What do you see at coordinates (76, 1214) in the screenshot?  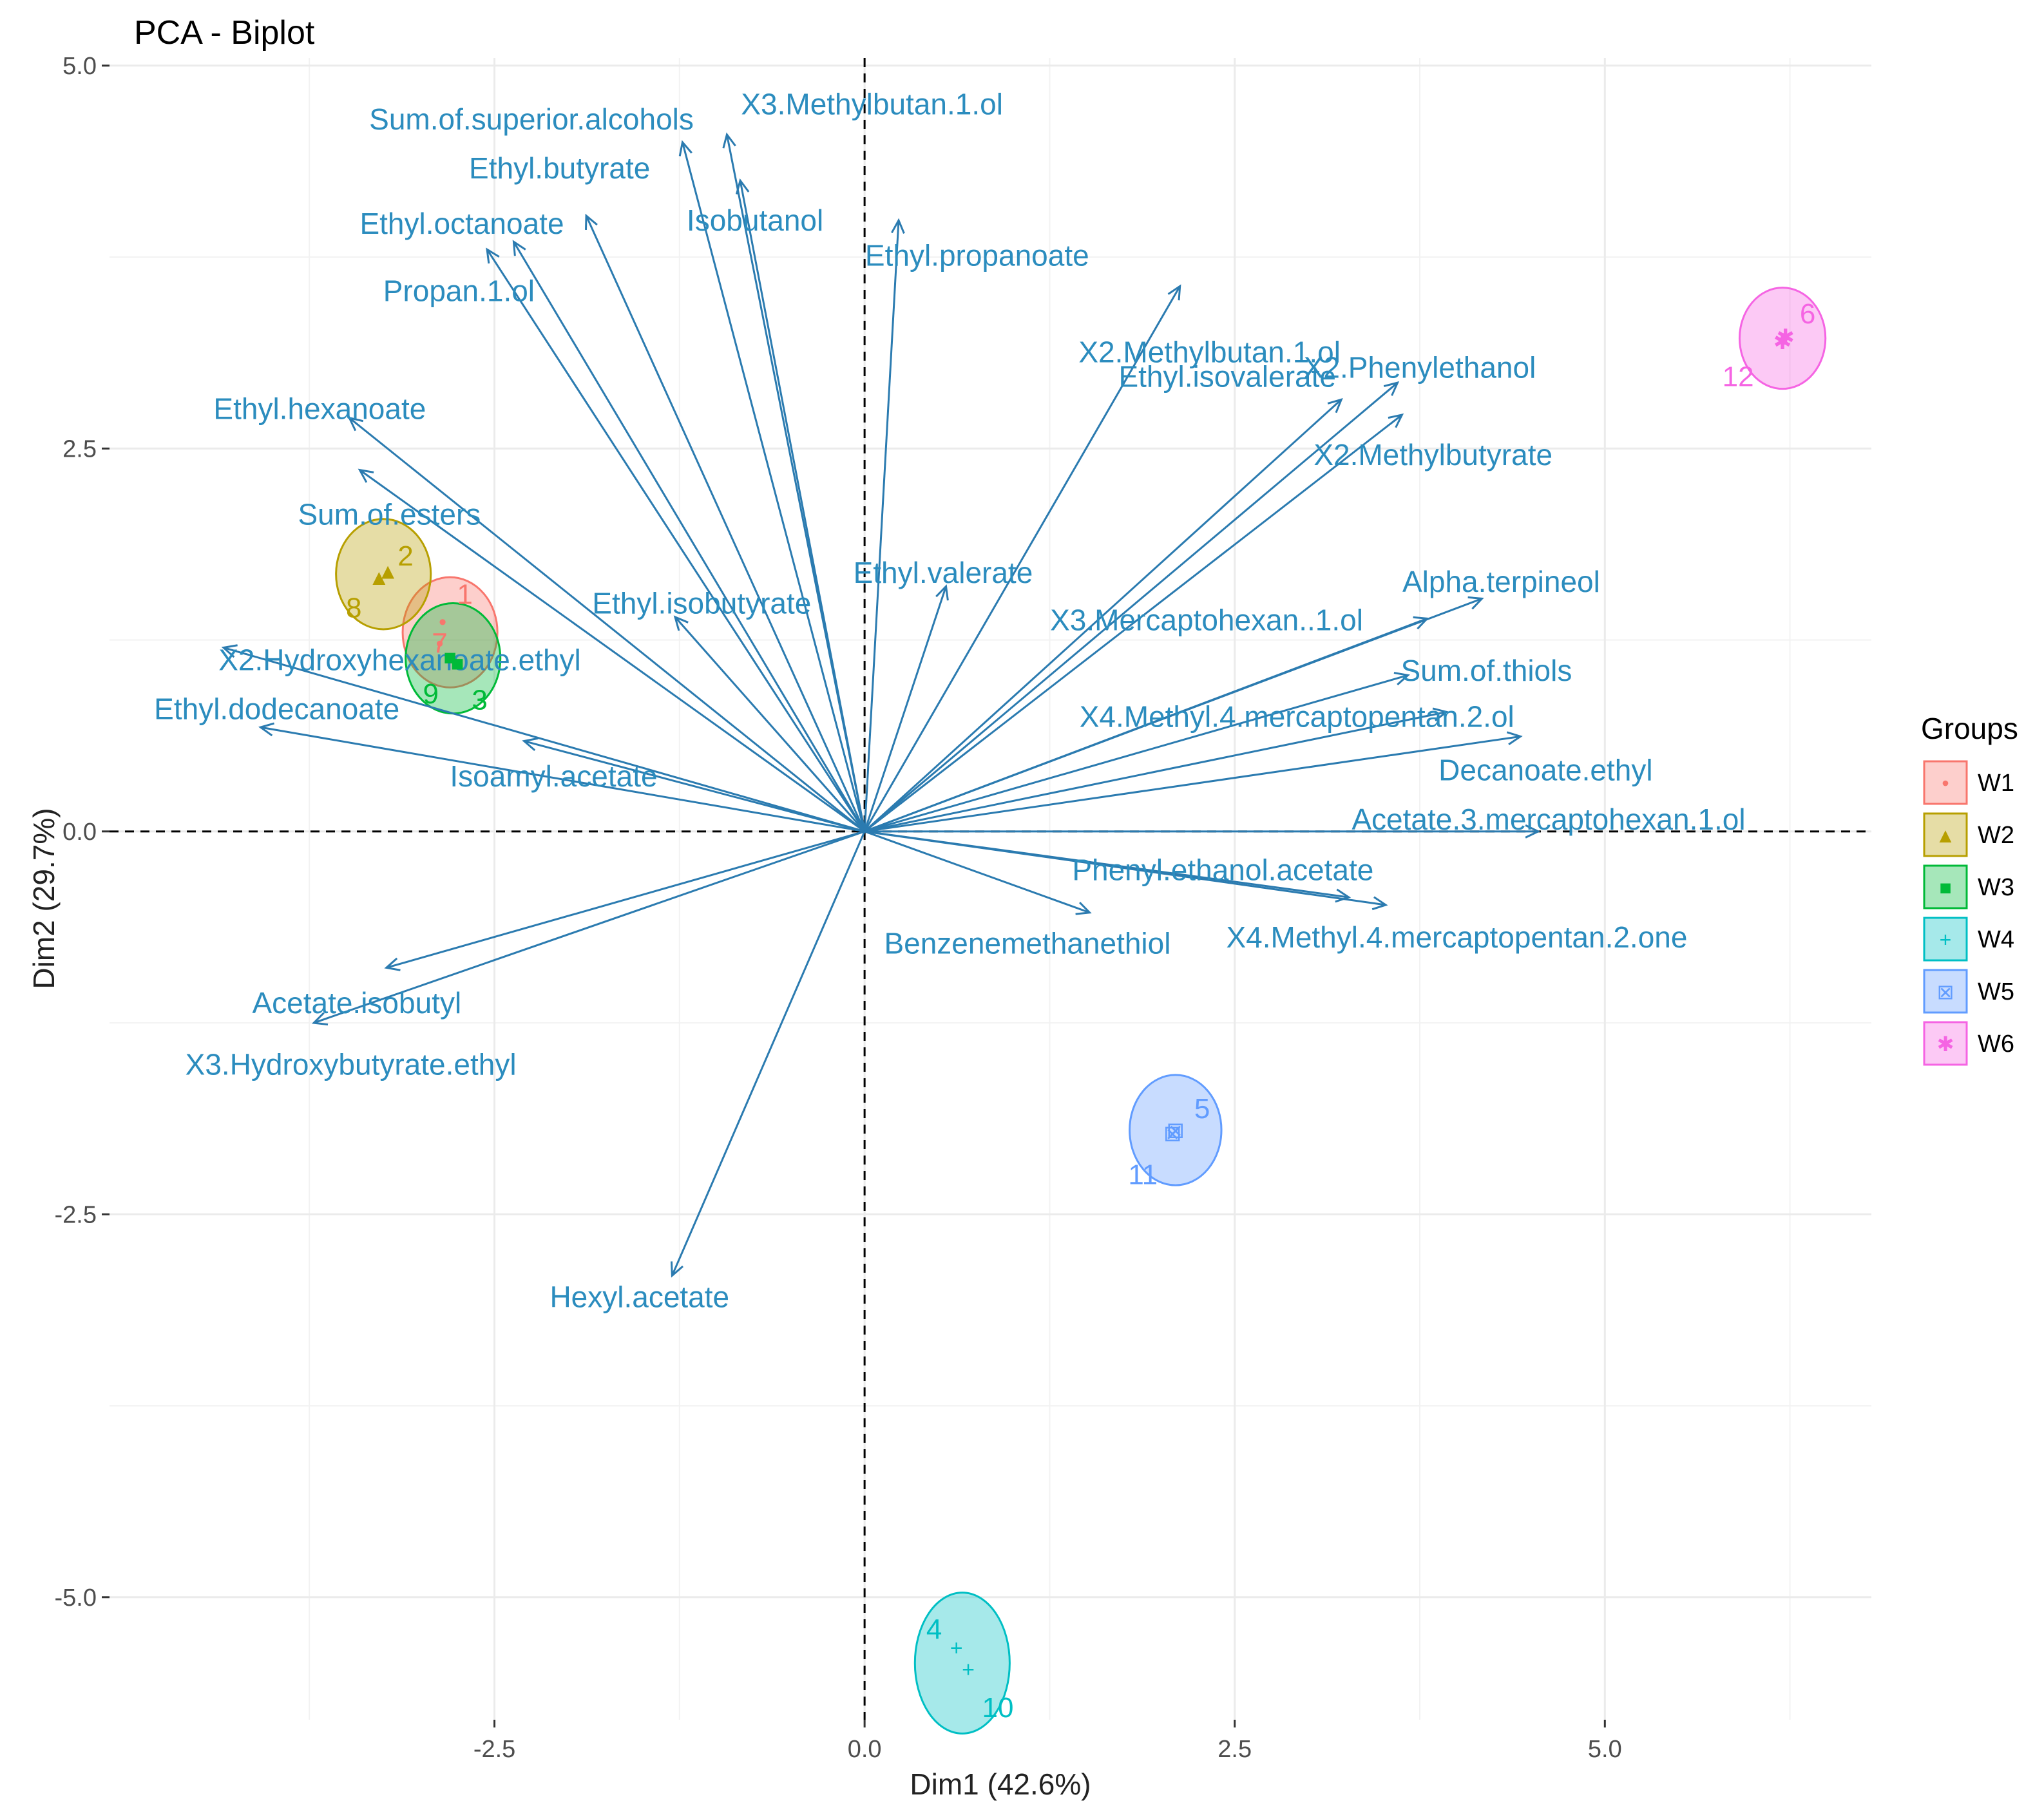 I see `y-tick-label: -2.5` at bounding box center [76, 1214].